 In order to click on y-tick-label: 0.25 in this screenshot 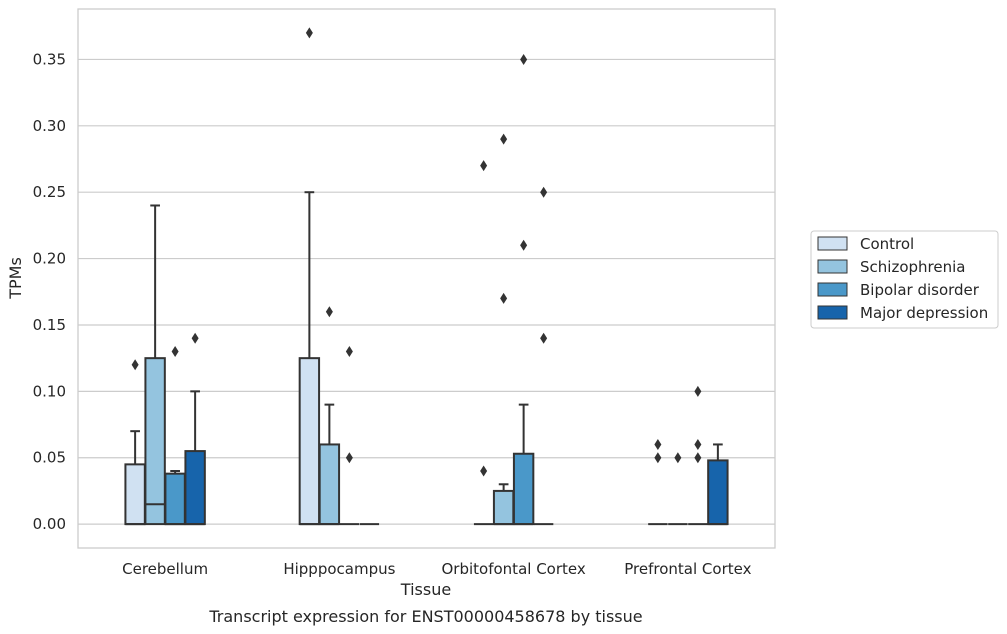, I will do `click(49, 192)`.